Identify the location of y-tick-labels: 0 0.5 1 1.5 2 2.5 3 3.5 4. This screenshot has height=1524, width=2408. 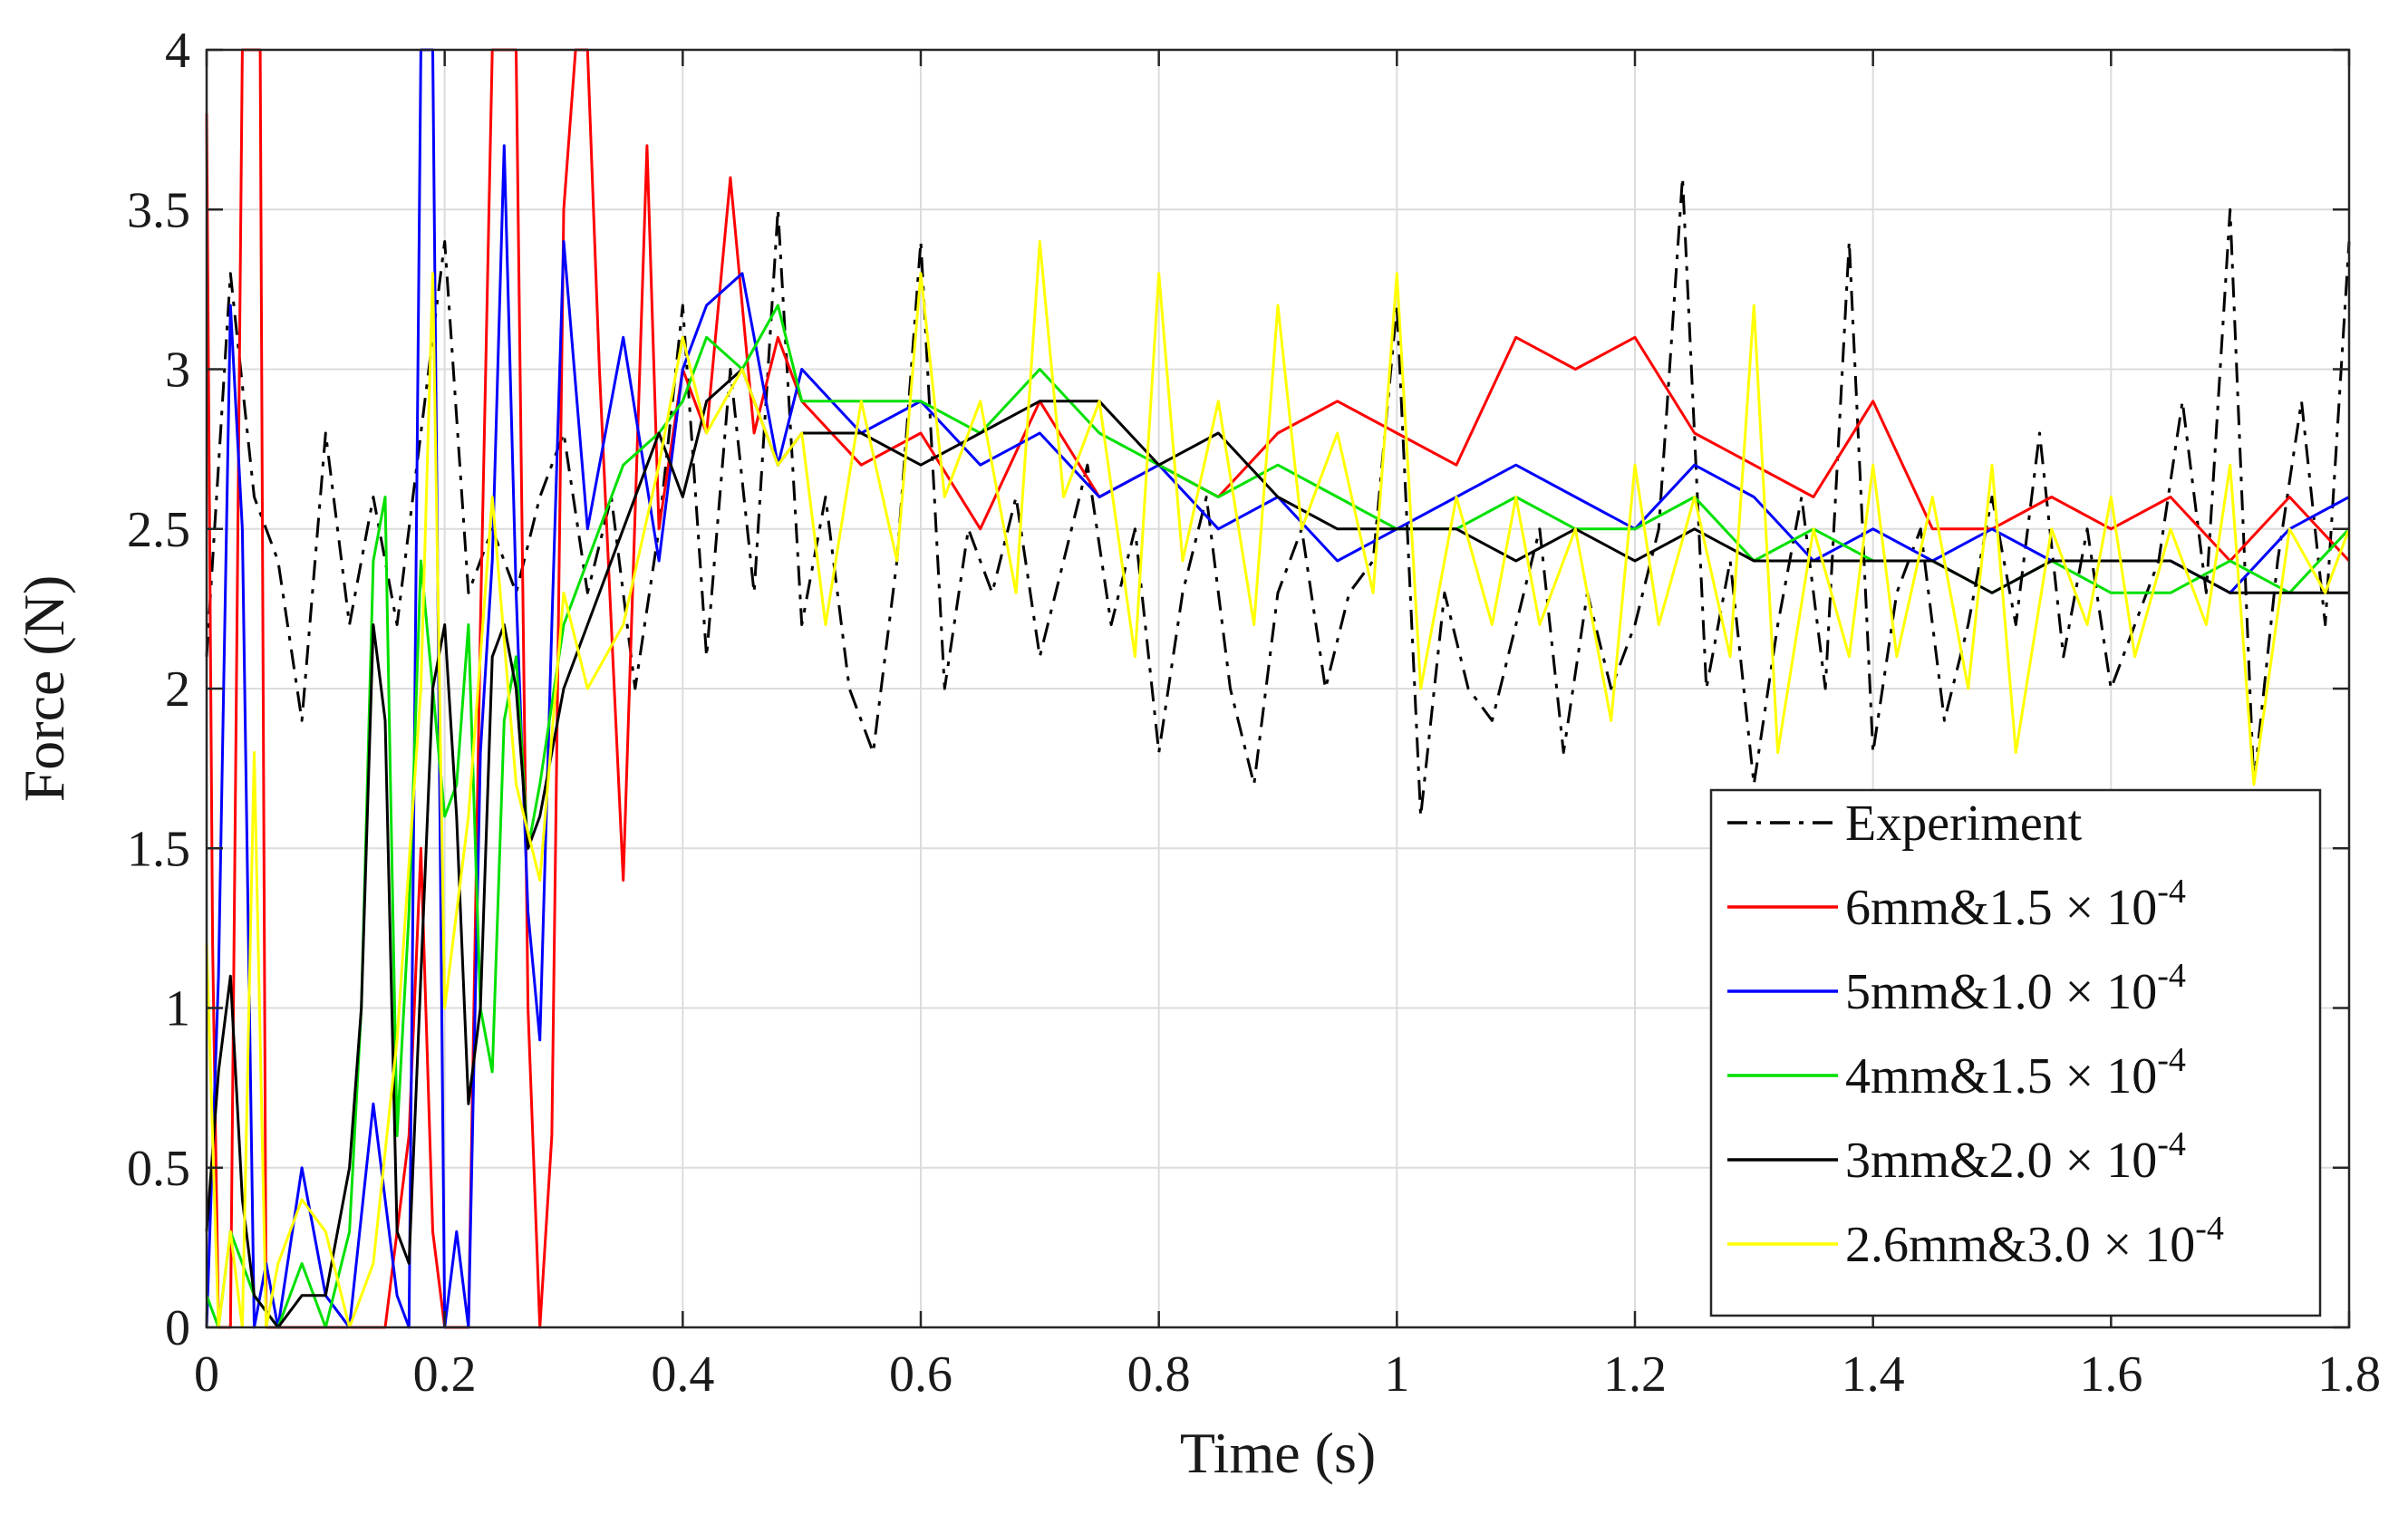
(159, 689).